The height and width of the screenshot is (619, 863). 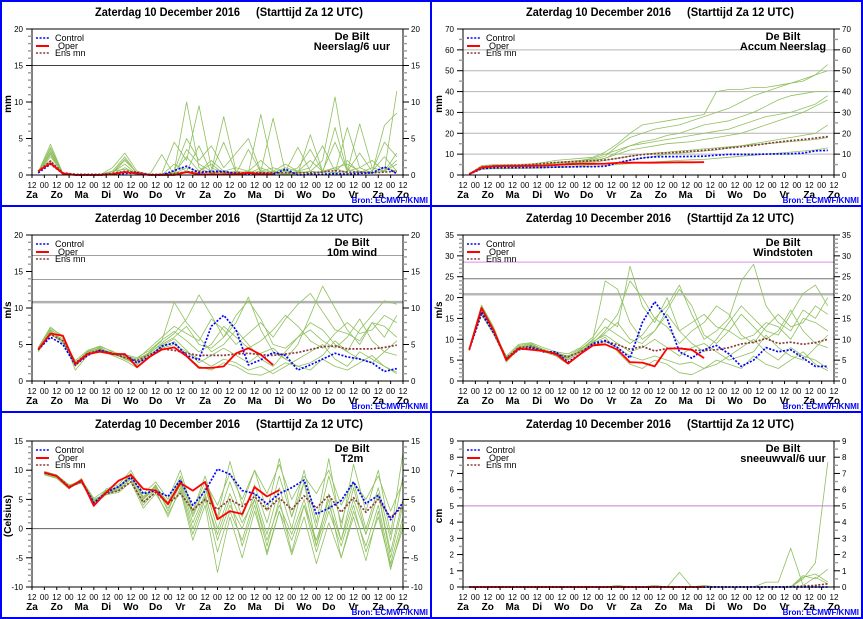 What do you see at coordinates (352, 459) in the screenshot?
I see `variable-name: T2m` at bounding box center [352, 459].